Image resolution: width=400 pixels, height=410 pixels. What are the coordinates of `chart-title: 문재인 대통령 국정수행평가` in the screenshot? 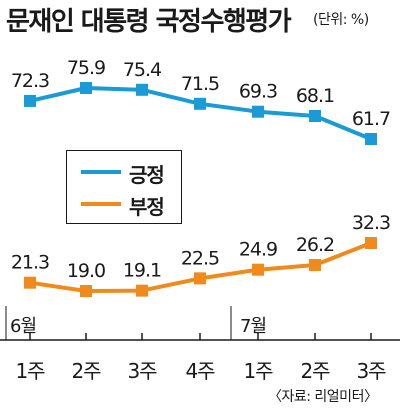 It's located at (149, 22).